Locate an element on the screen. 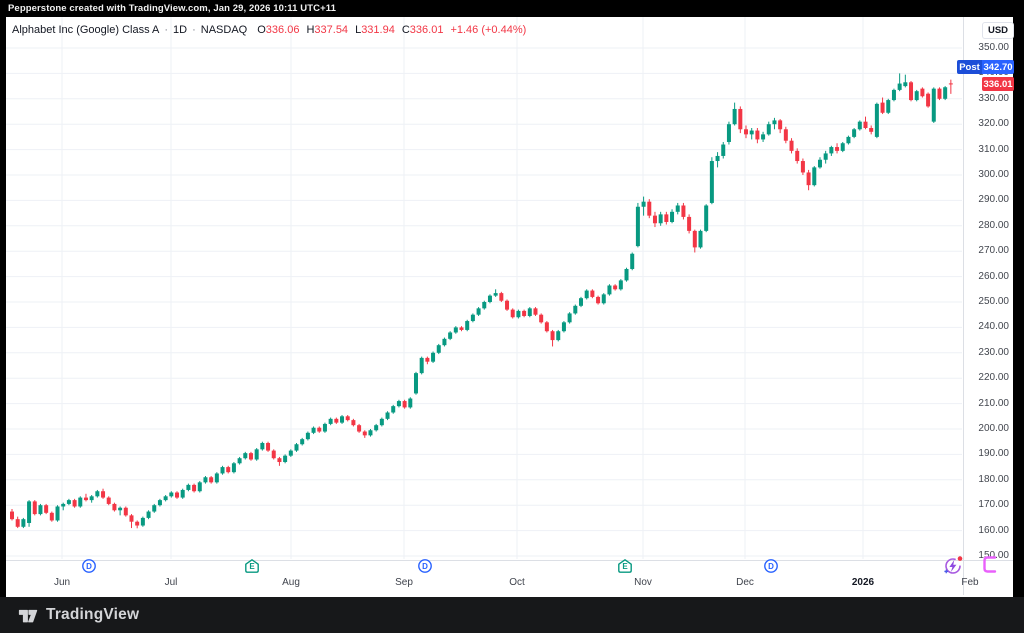 This screenshot has height=633, width=1024. symbol-name: Alphabet Inc (Google) Class A is located at coordinates (86, 30).